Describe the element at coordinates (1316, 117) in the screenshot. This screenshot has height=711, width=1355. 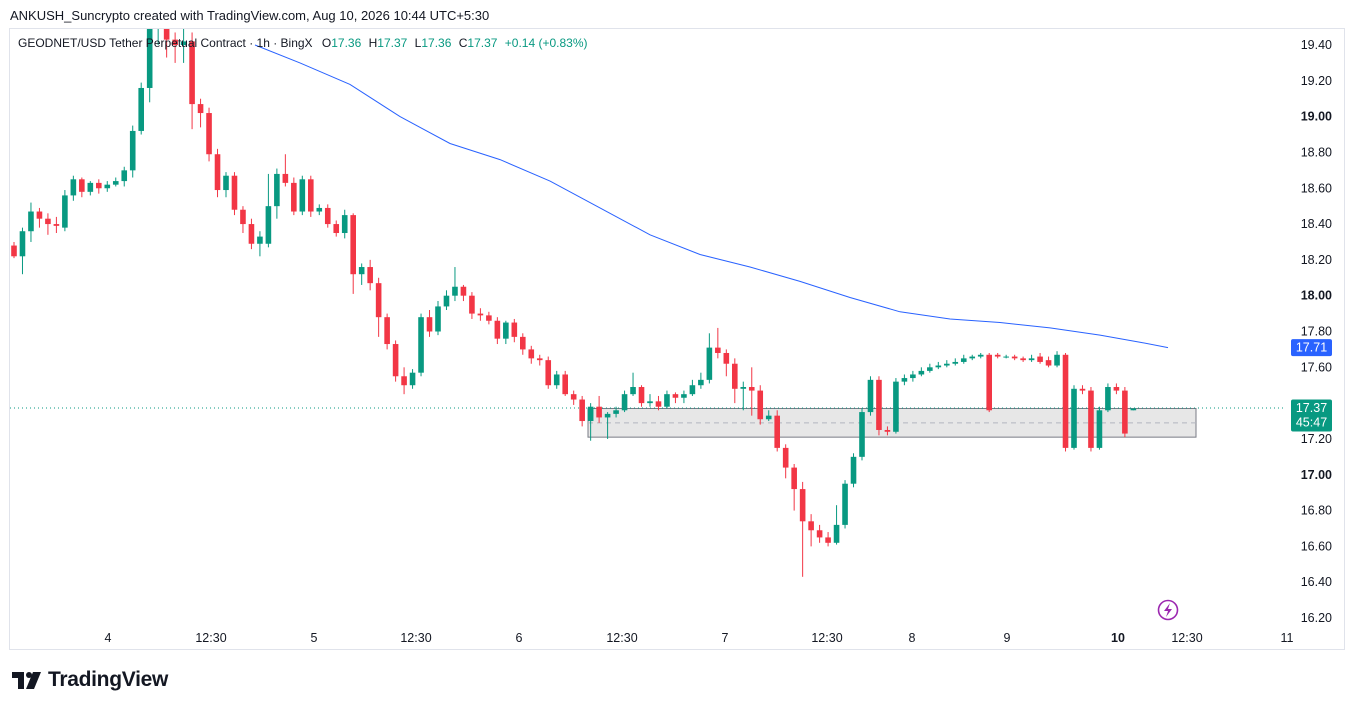
I see `y-axis-tick-label: 19.00` at that location.